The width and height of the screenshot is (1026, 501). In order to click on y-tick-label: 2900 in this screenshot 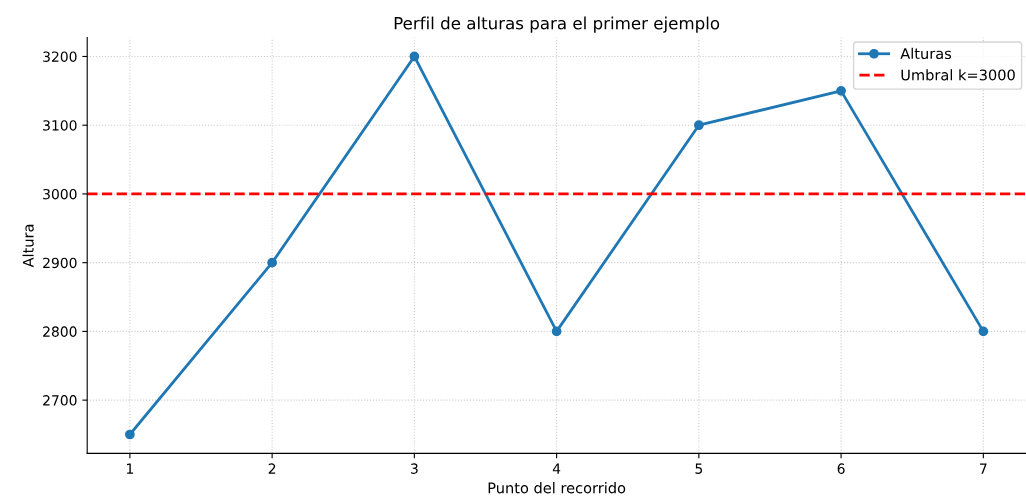, I will do `click(60, 263)`.